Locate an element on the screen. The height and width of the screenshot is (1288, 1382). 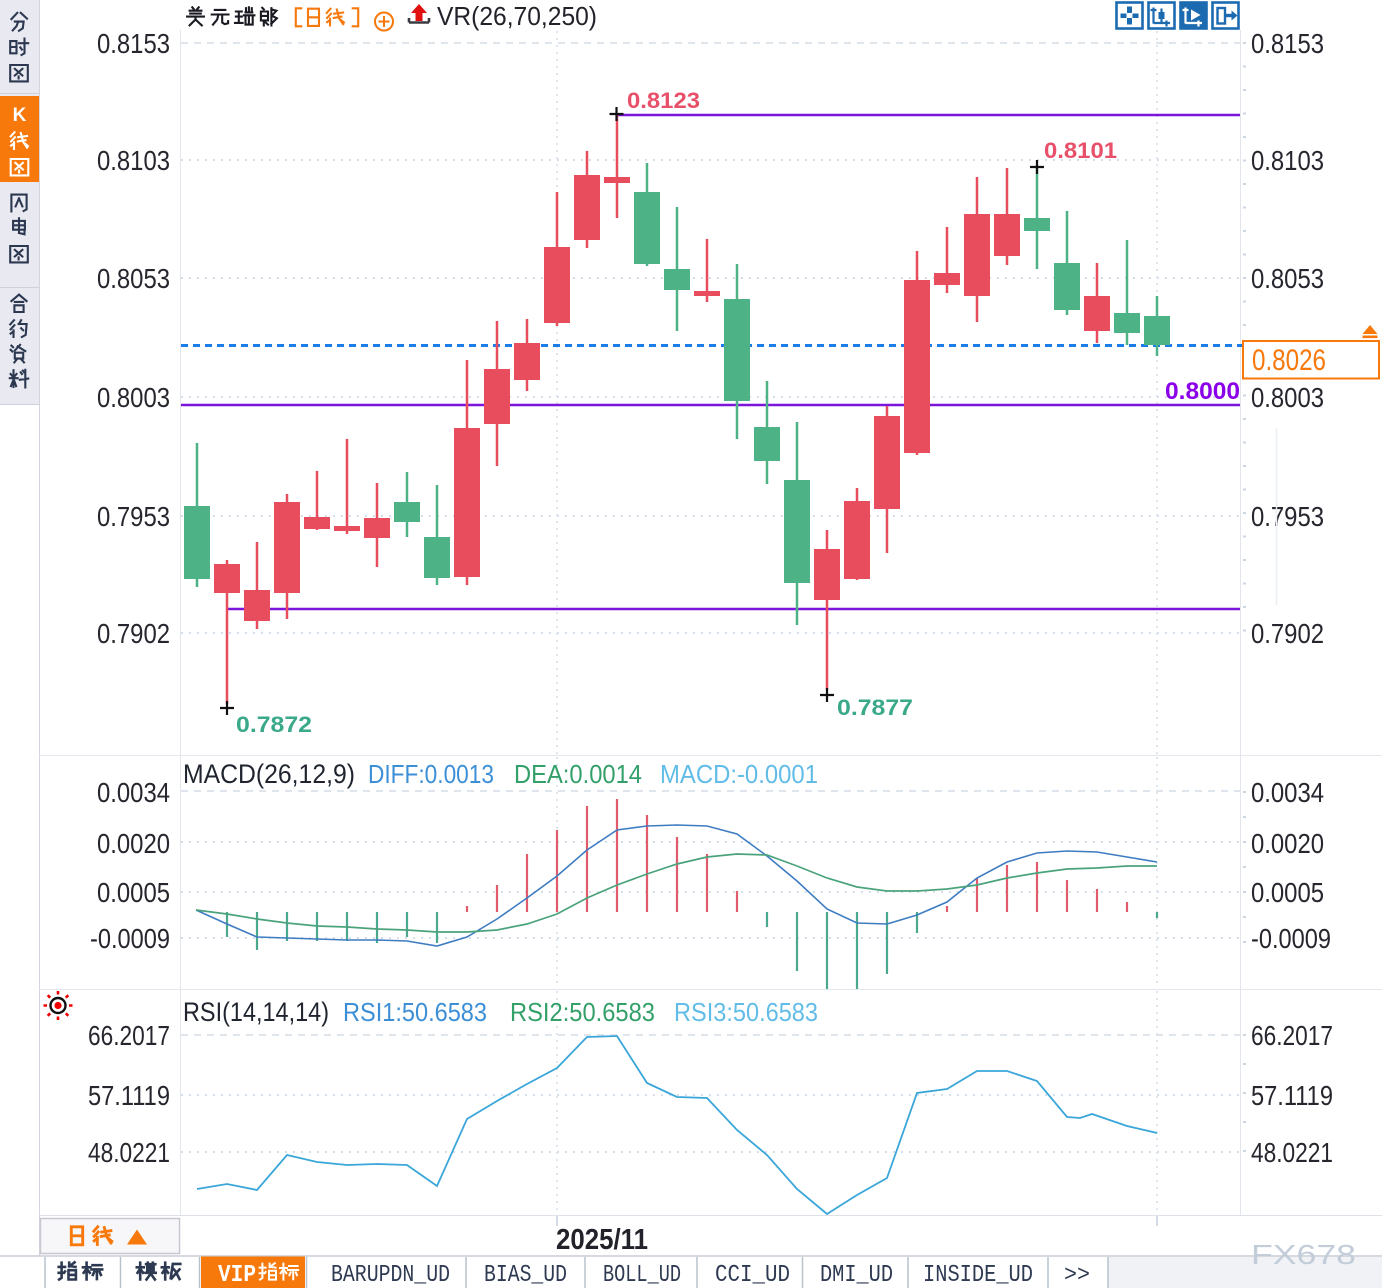
svg-text: 2025/11 is located at coordinates (602, 1240).